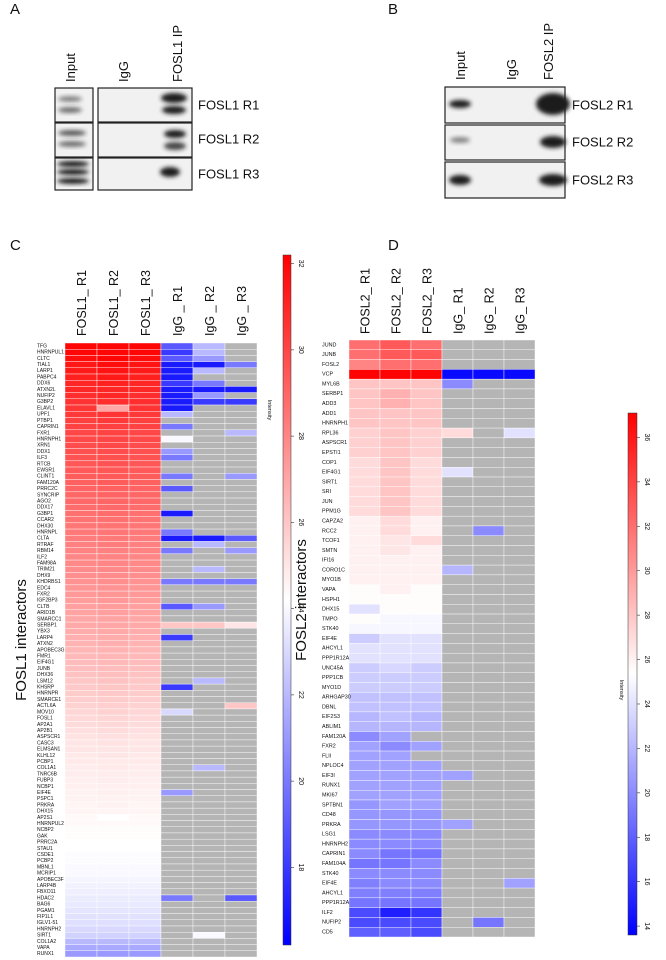  I want to click on gene-label: UPF1, so click(43, 415).